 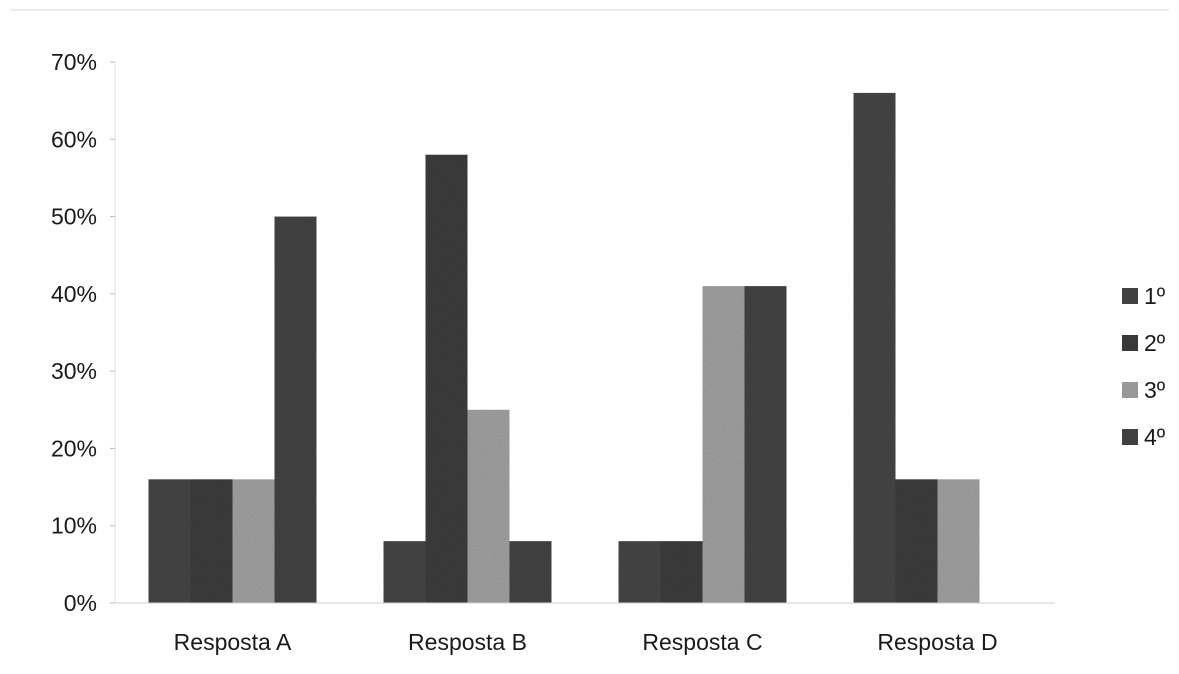 What do you see at coordinates (74, 139) in the screenshot?
I see `y-tick-label: 60%` at bounding box center [74, 139].